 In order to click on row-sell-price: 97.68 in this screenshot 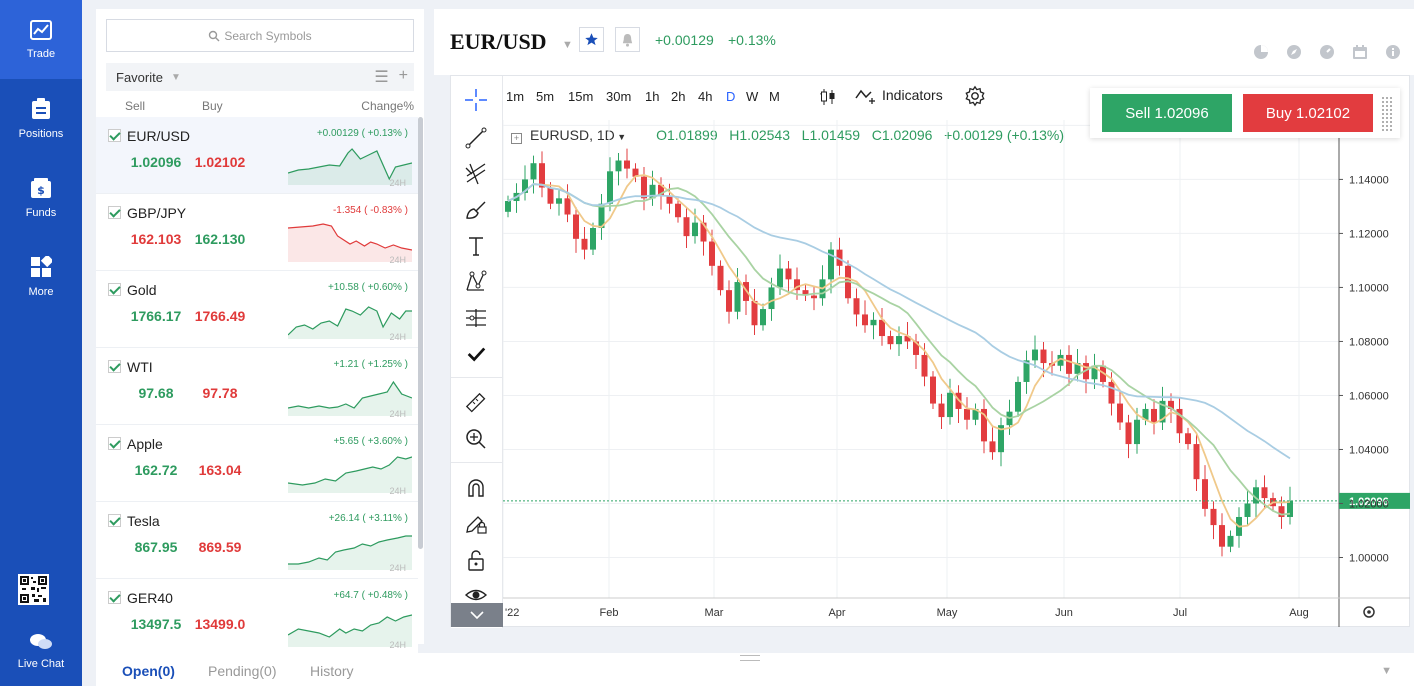, I will do `click(156, 393)`.